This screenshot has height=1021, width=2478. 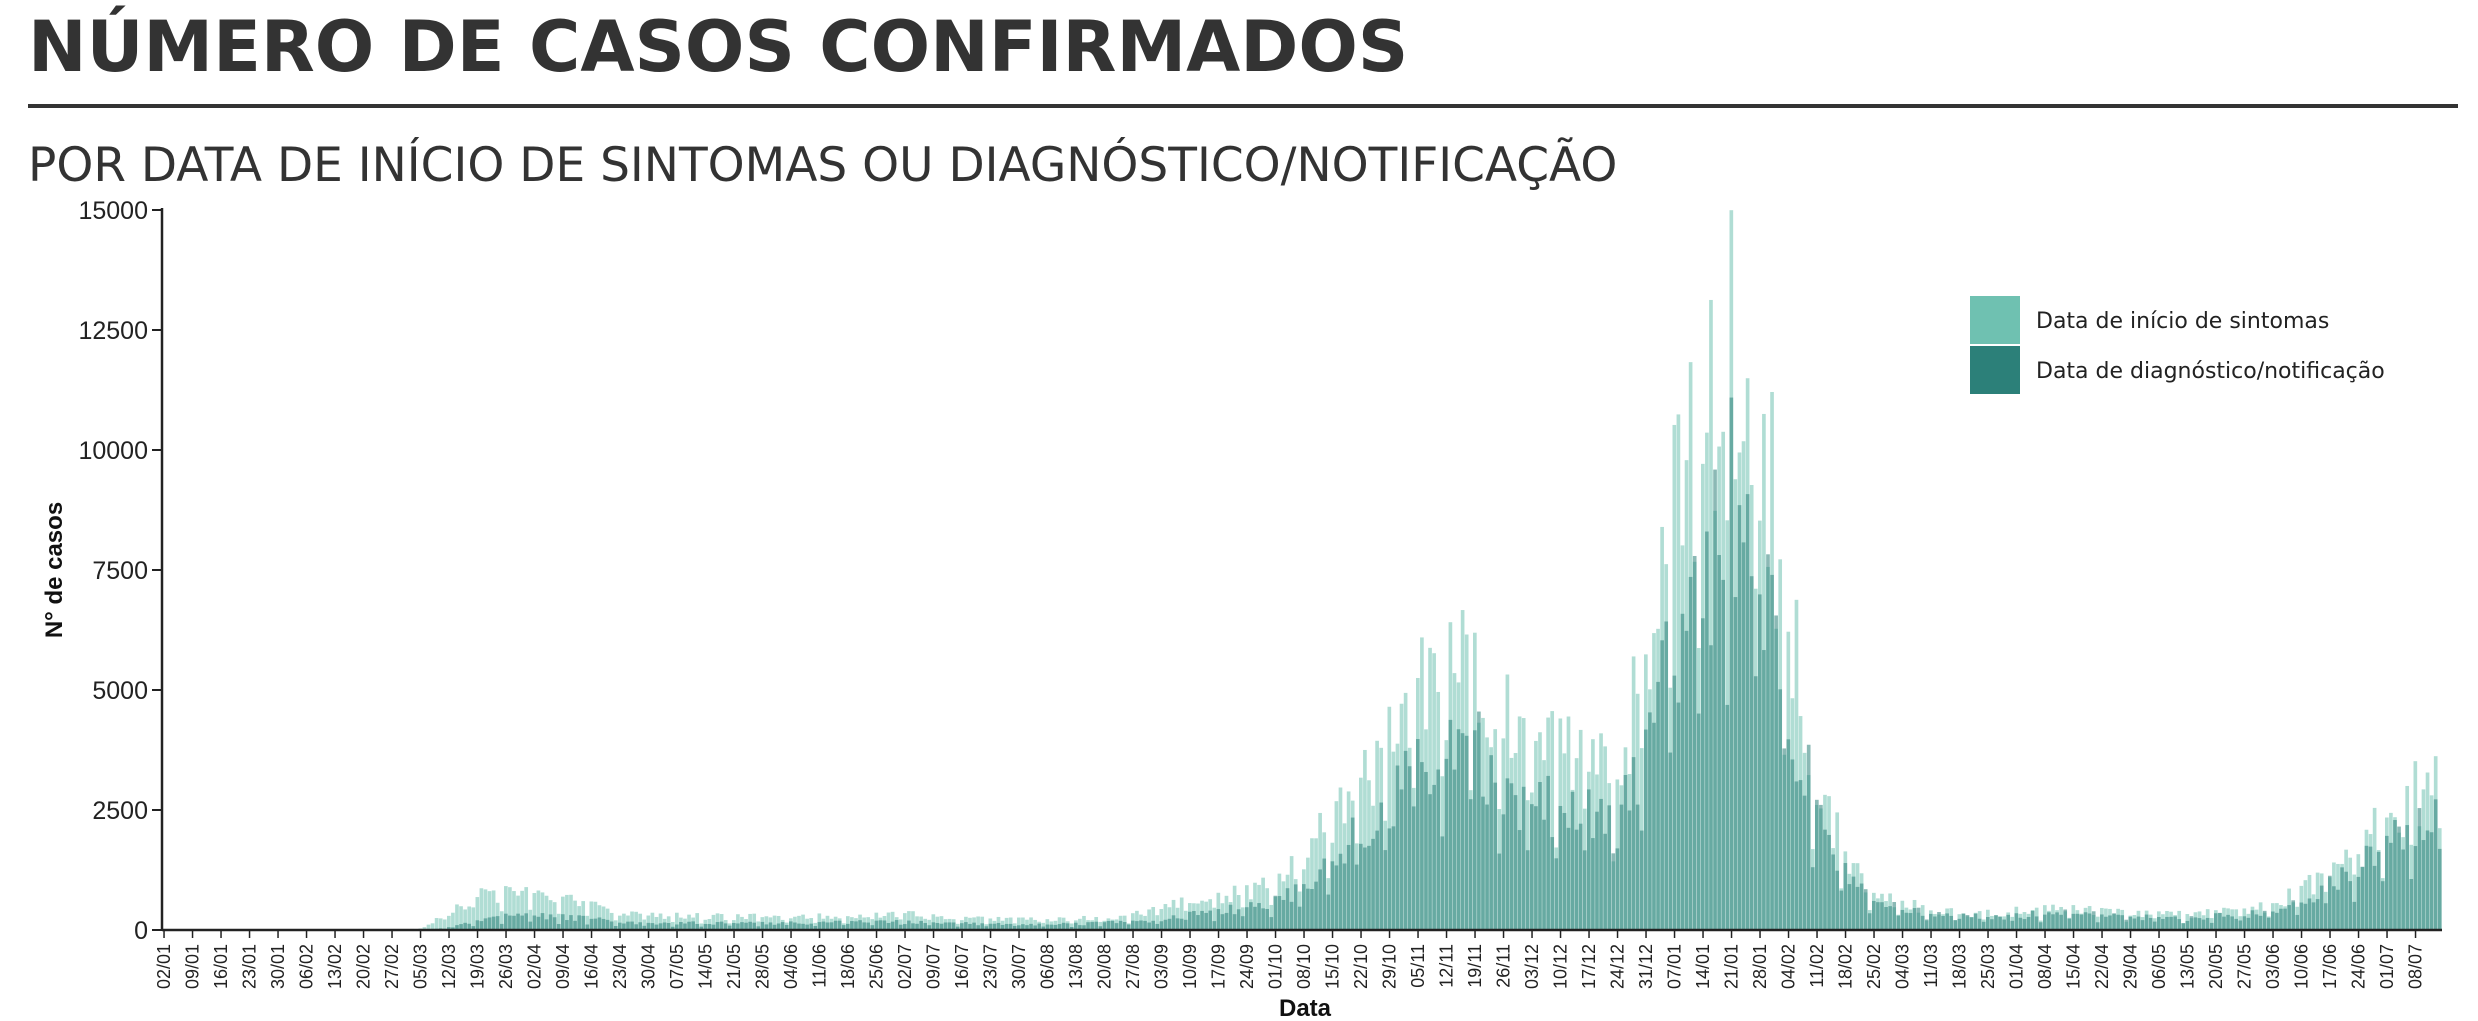 What do you see at coordinates (820, 966) in the screenshot?
I see `x-tick-label: 11/06` at bounding box center [820, 966].